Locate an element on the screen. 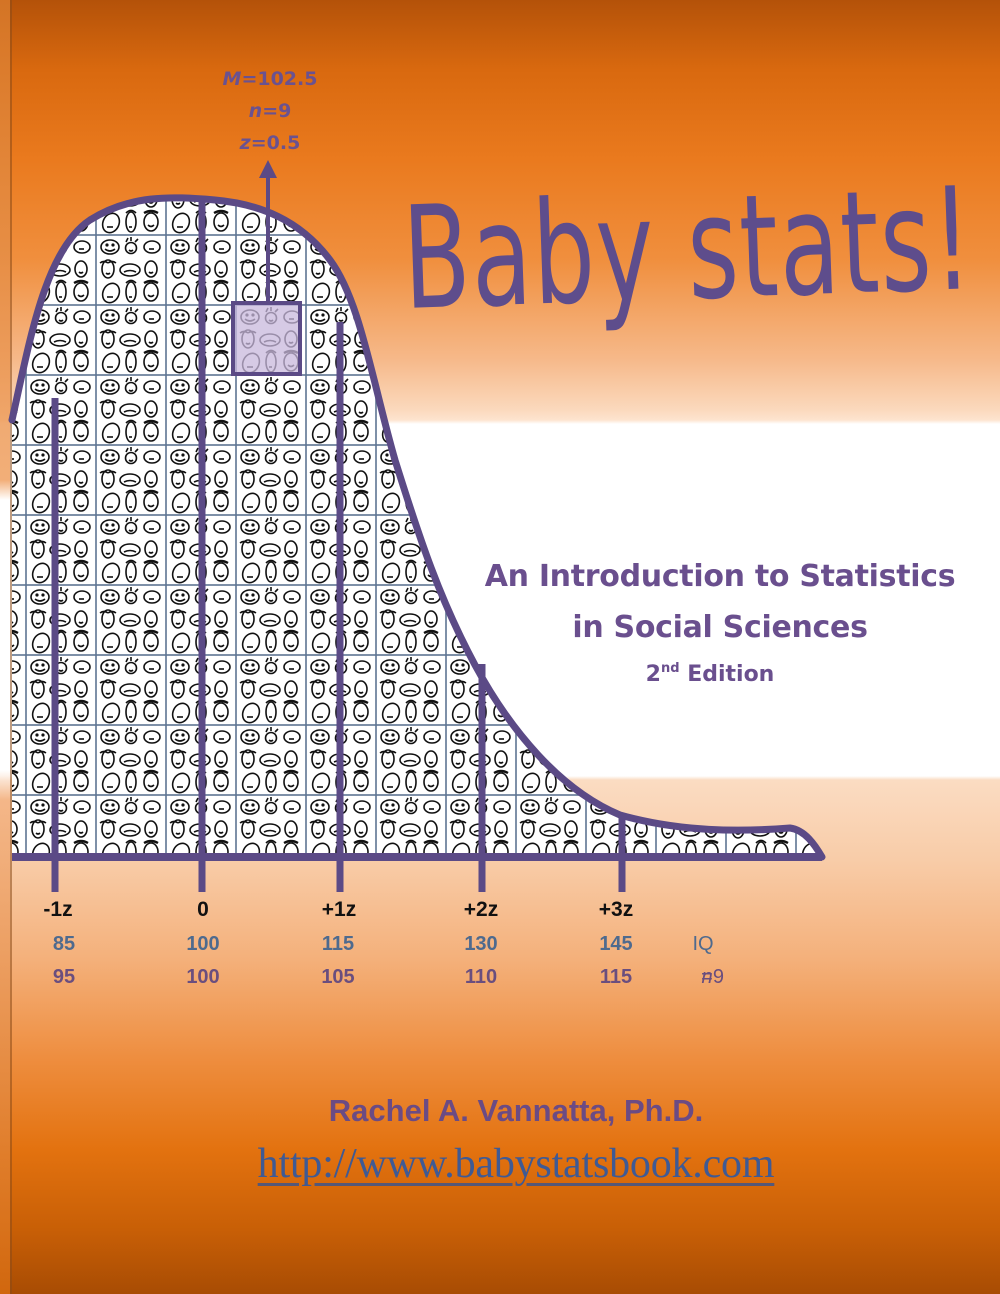 This screenshot has width=1000, height=1294. book-title: Baby stats! is located at coordinates (690, 250).